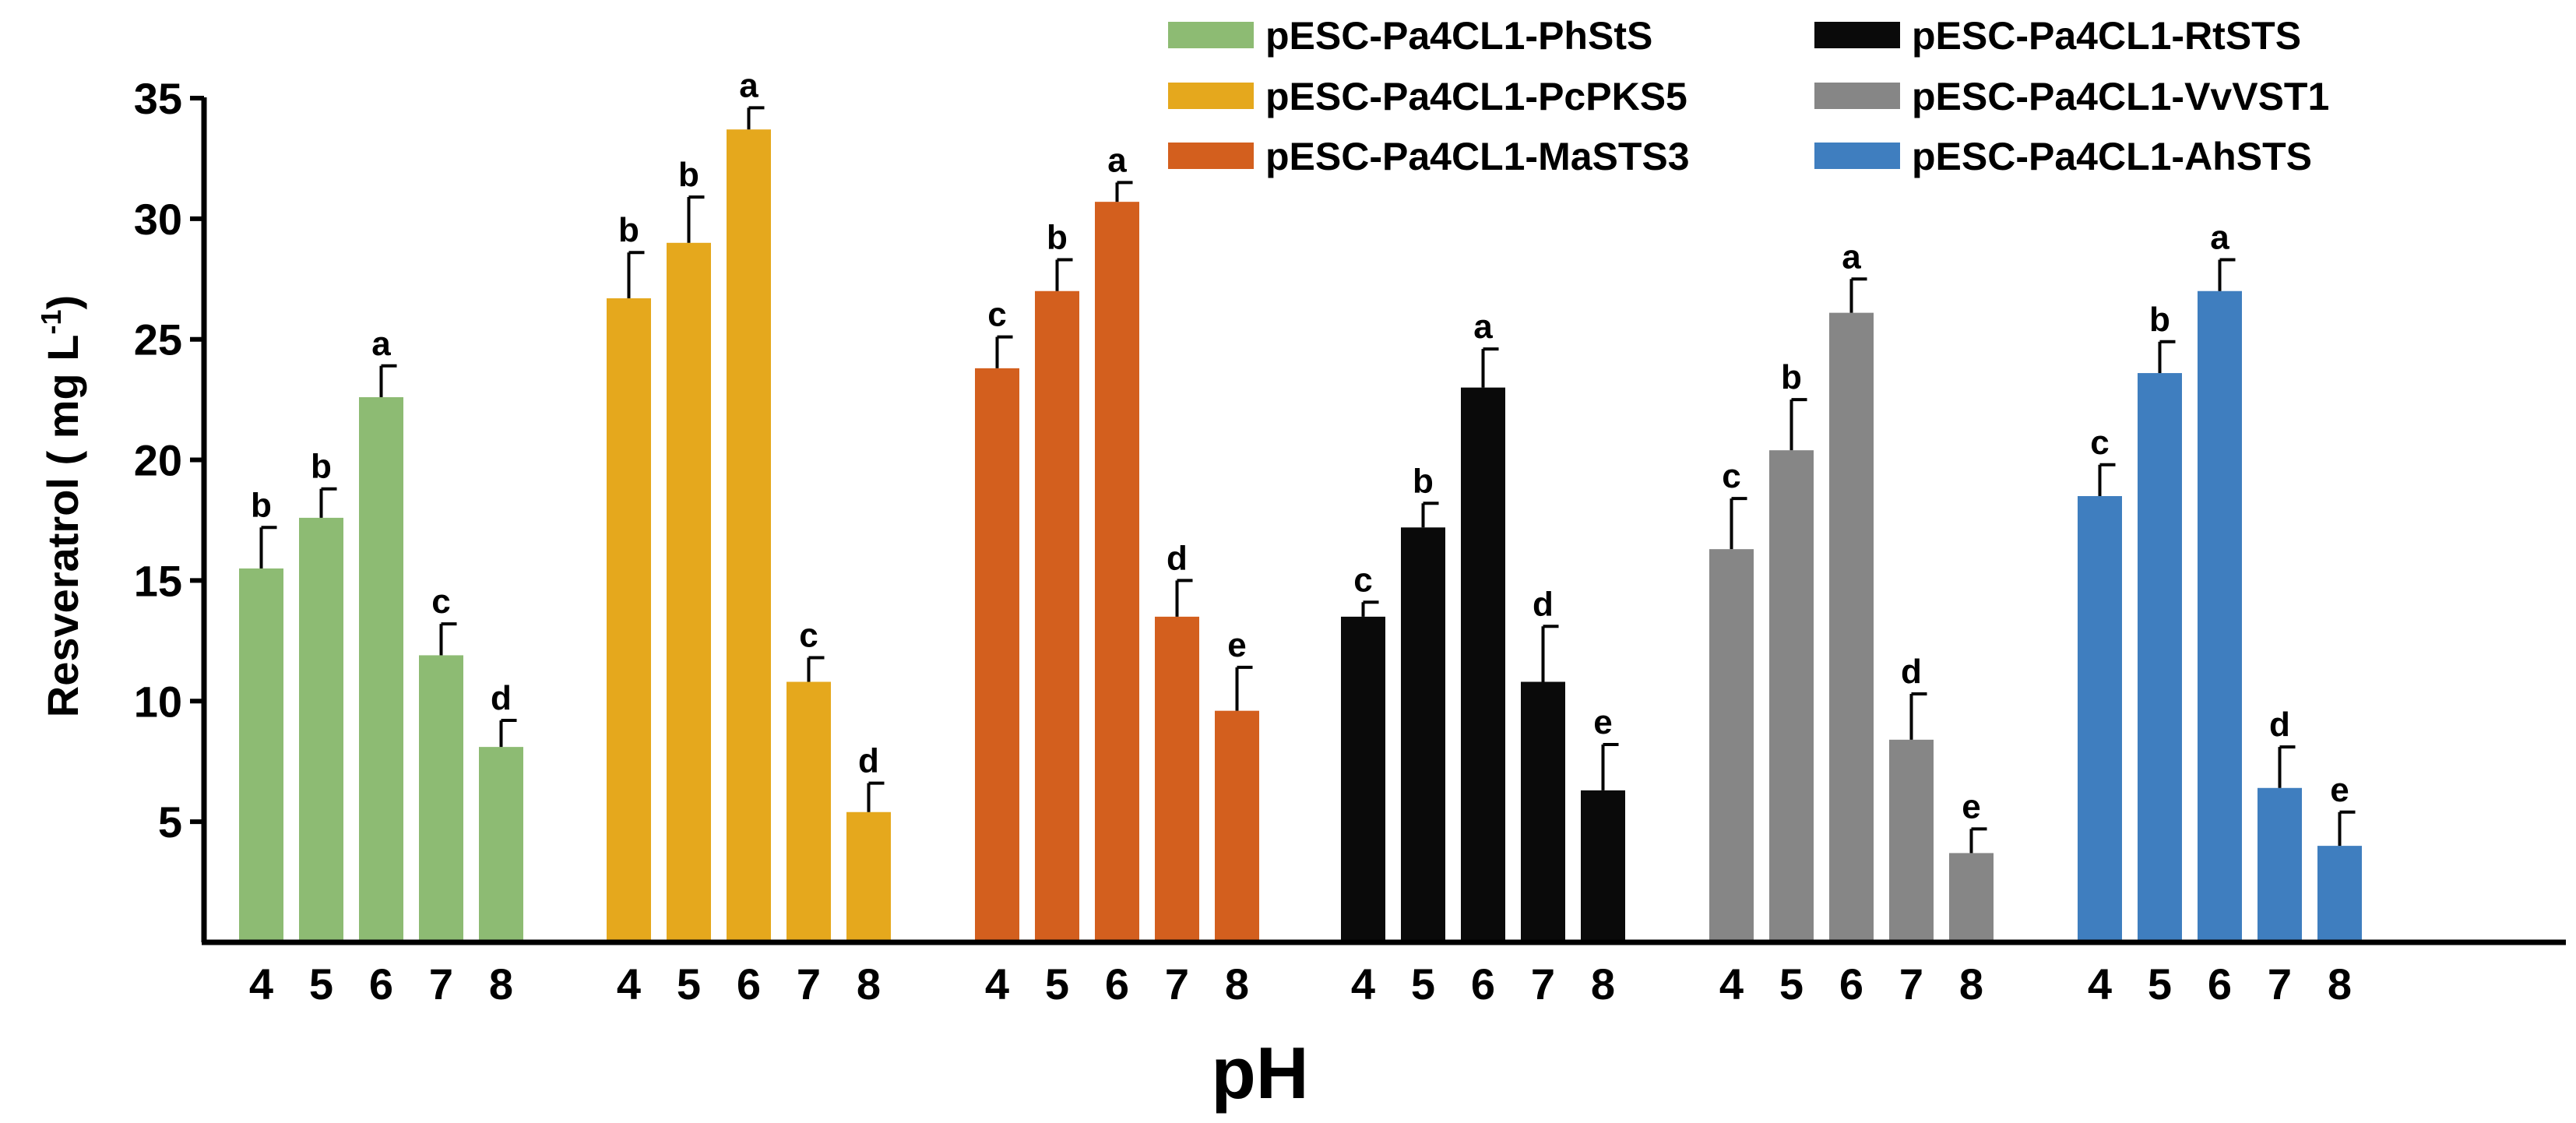 Image resolution: width=2576 pixels, height=1123 pixels. Describe the element at coordinates (1477, 156) in the screenshot. I see `legend-label: pESC-Pa4CL1-MaSTS3` at that location.